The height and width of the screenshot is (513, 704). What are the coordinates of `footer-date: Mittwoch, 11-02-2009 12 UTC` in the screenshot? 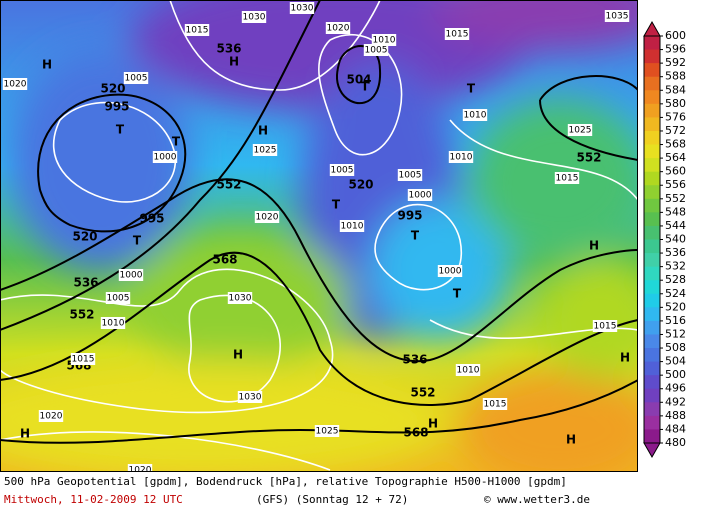 It's located at (93, 499).